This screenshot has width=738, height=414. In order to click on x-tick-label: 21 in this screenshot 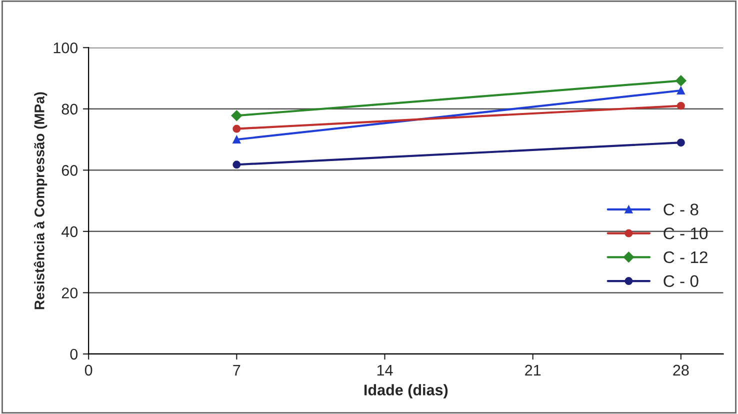, I will do `click(533, 370)`.